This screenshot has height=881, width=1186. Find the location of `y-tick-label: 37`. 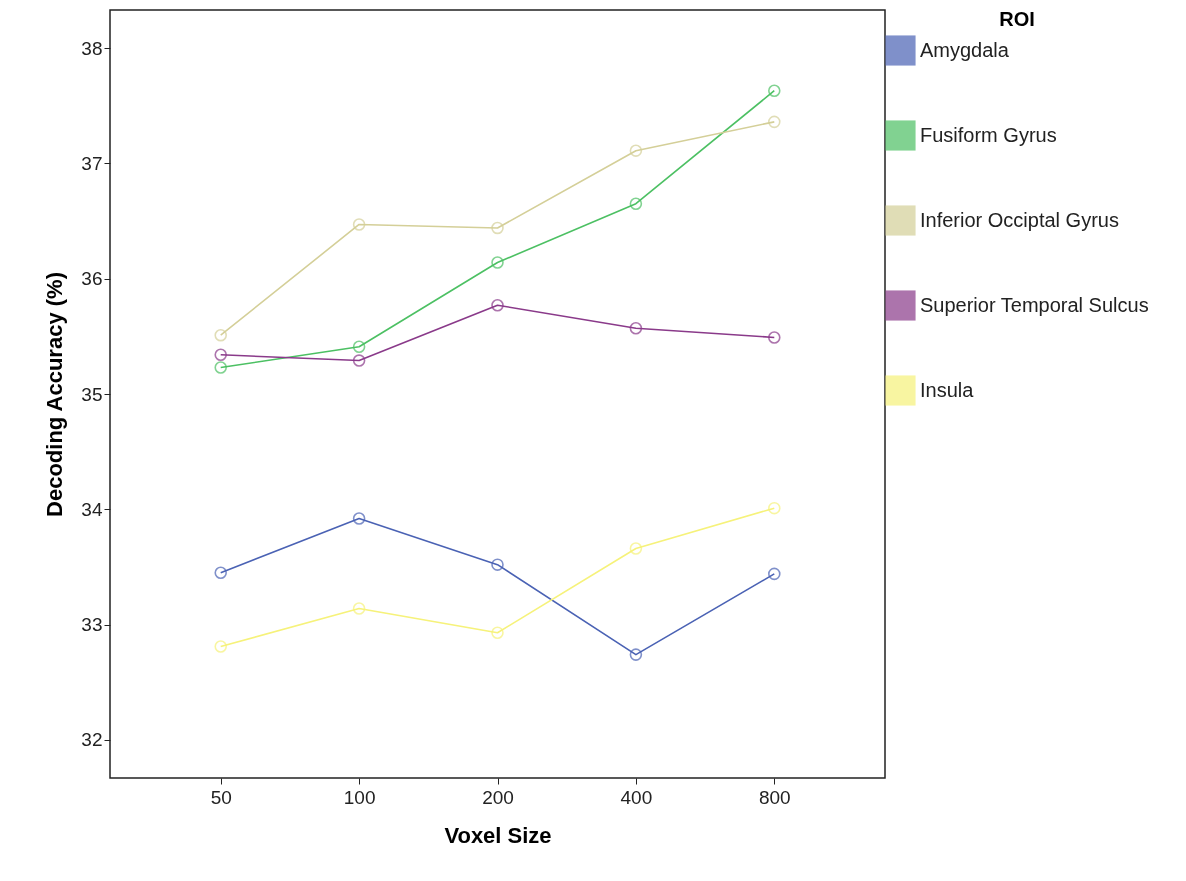

y-tick-label: 37 is located at coordinates (92, 163).